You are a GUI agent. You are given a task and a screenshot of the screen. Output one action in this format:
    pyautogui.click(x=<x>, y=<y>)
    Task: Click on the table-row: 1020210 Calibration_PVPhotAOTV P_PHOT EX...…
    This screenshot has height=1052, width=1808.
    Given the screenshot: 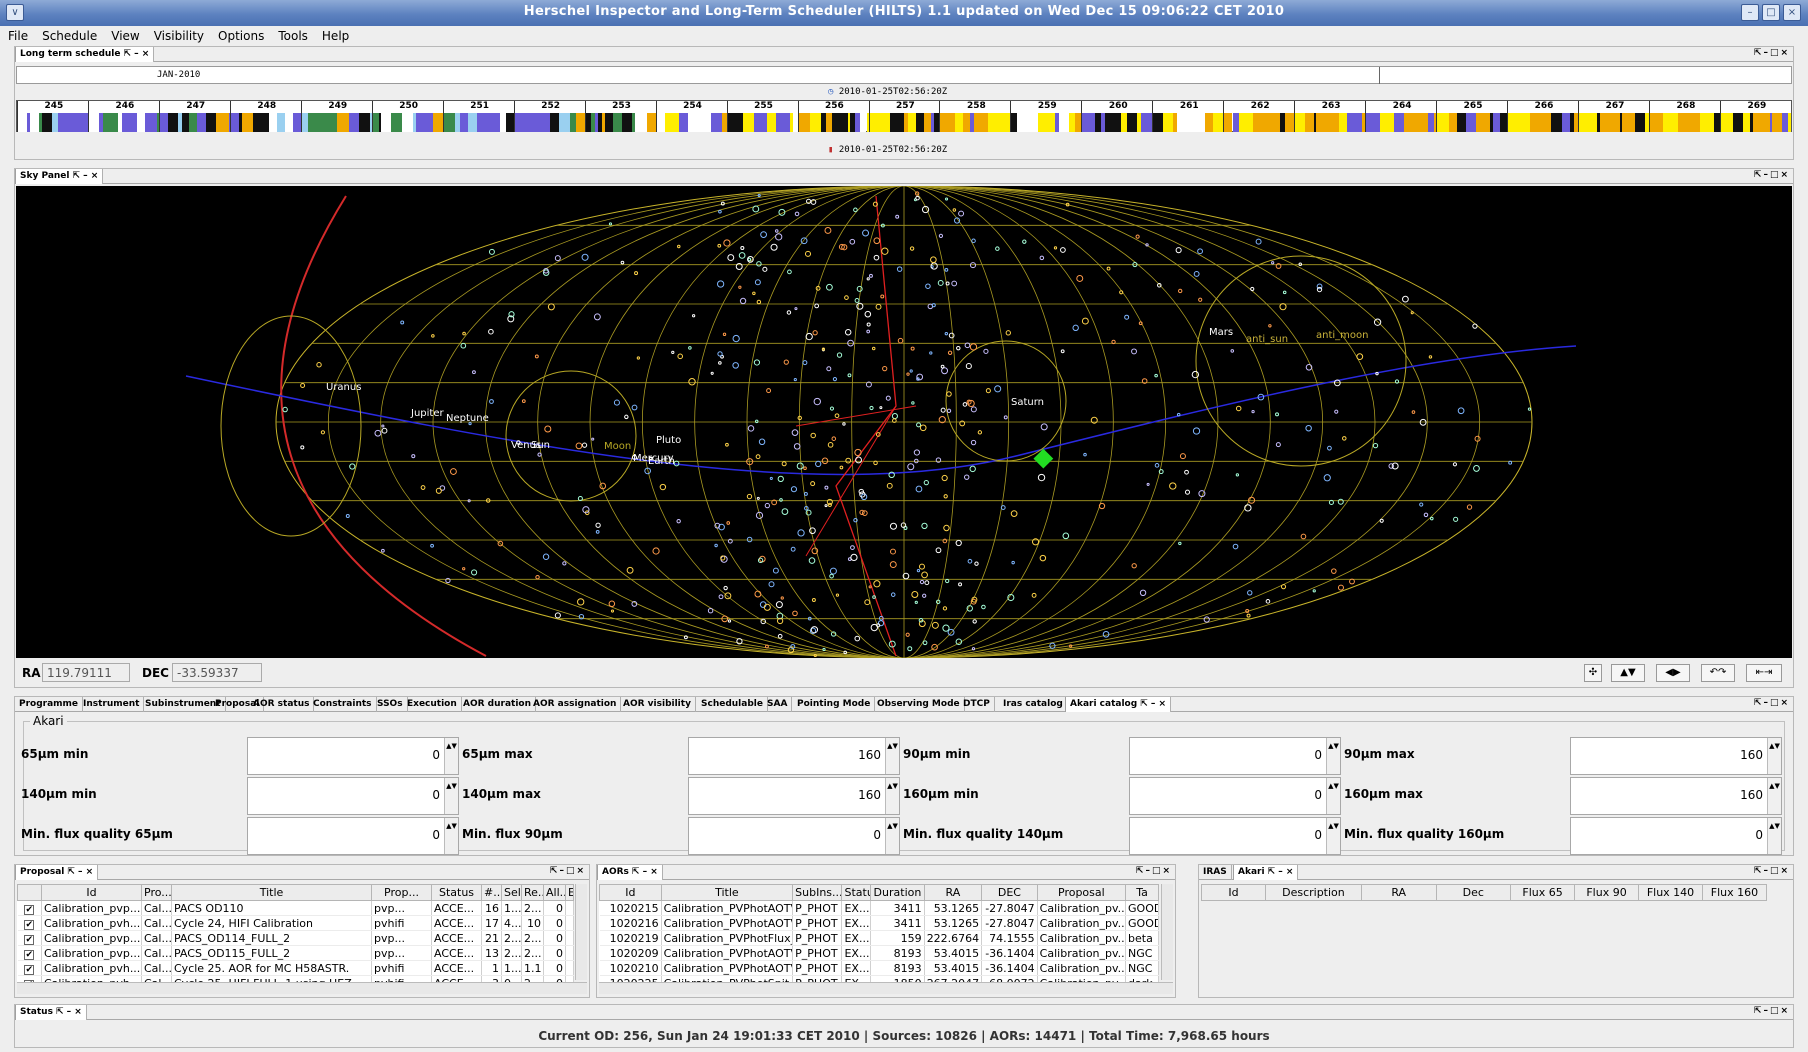 What is the action you would take?
    pyautogui.click(x=879, y=968)
    